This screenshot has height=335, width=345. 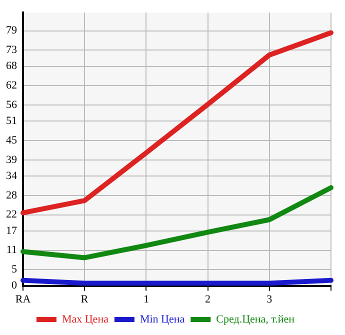 I want to click on x-tick-label: RA, so click(x=23, y=299).